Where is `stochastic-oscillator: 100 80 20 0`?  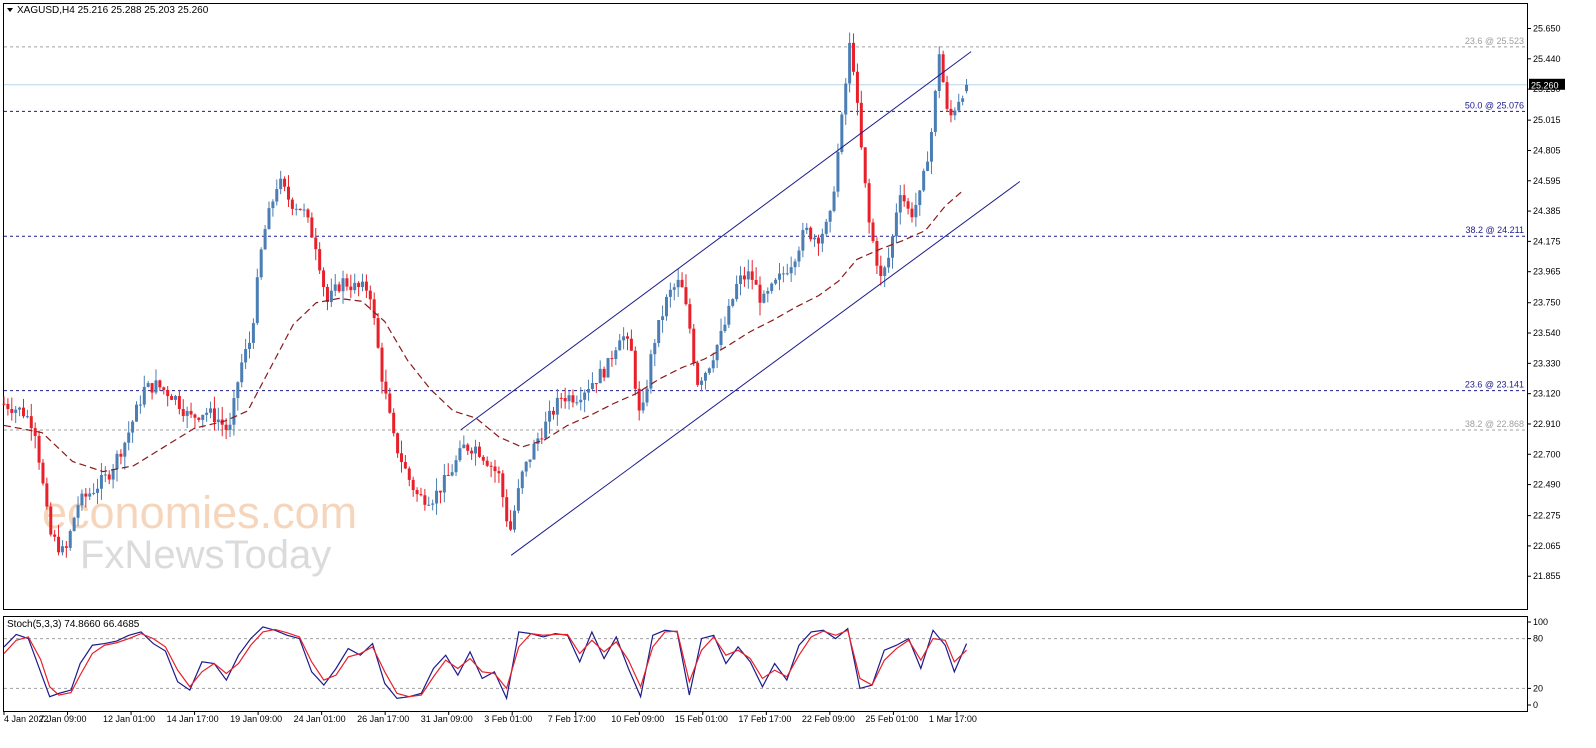 stochastic-oscillator: 100 80 20 0 is located at coordinates (775, 663).